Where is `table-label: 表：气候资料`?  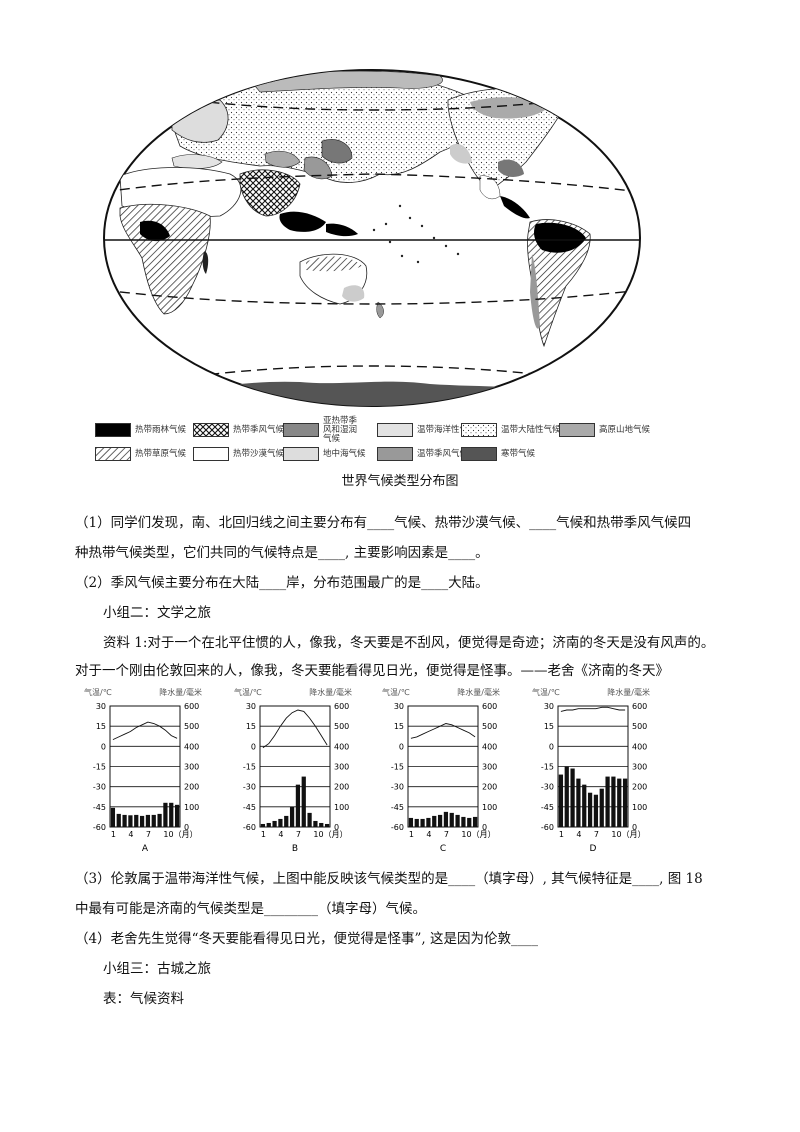
table-label: 表：气候资料 is located at coordinates (143, 999).